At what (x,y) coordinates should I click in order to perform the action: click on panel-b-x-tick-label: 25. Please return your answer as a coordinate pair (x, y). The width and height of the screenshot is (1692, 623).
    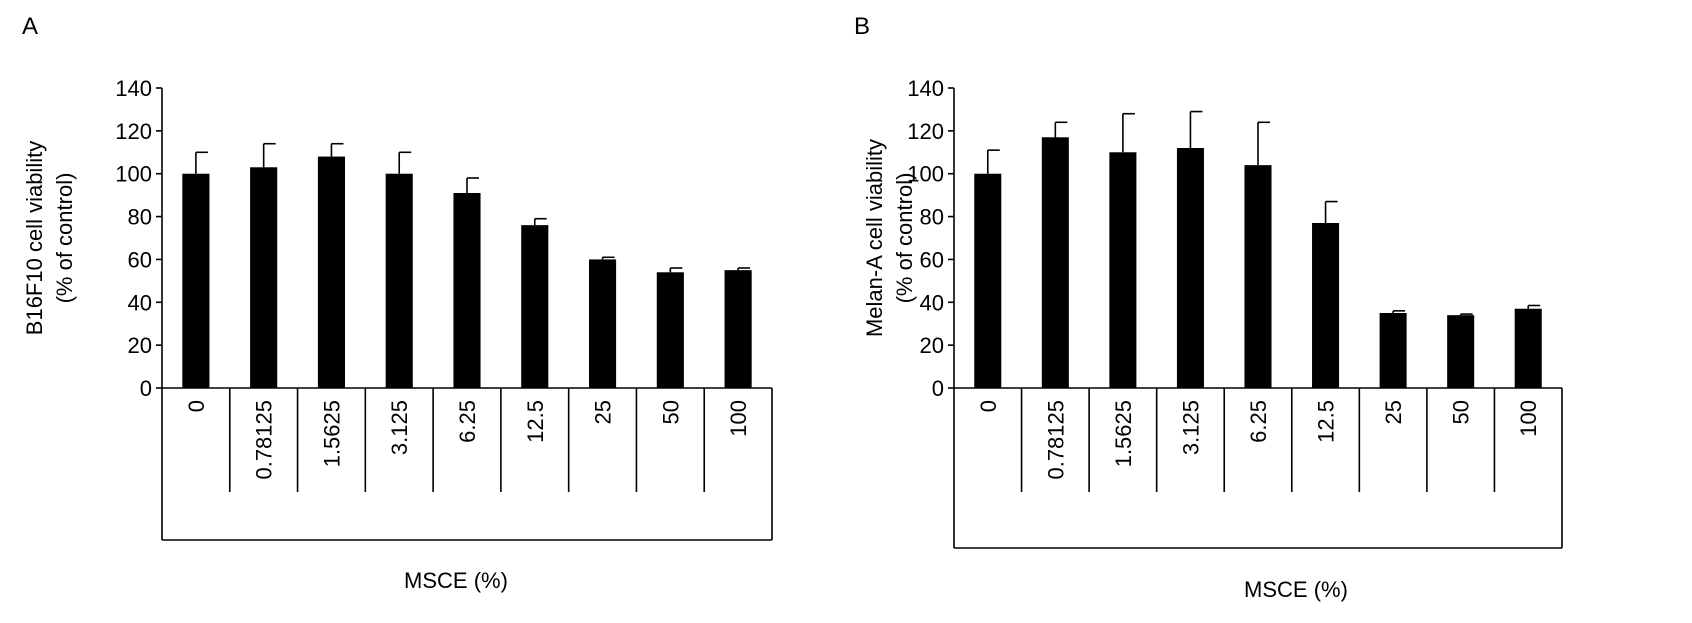
    Looking at the image, I should click on (1393, 412).